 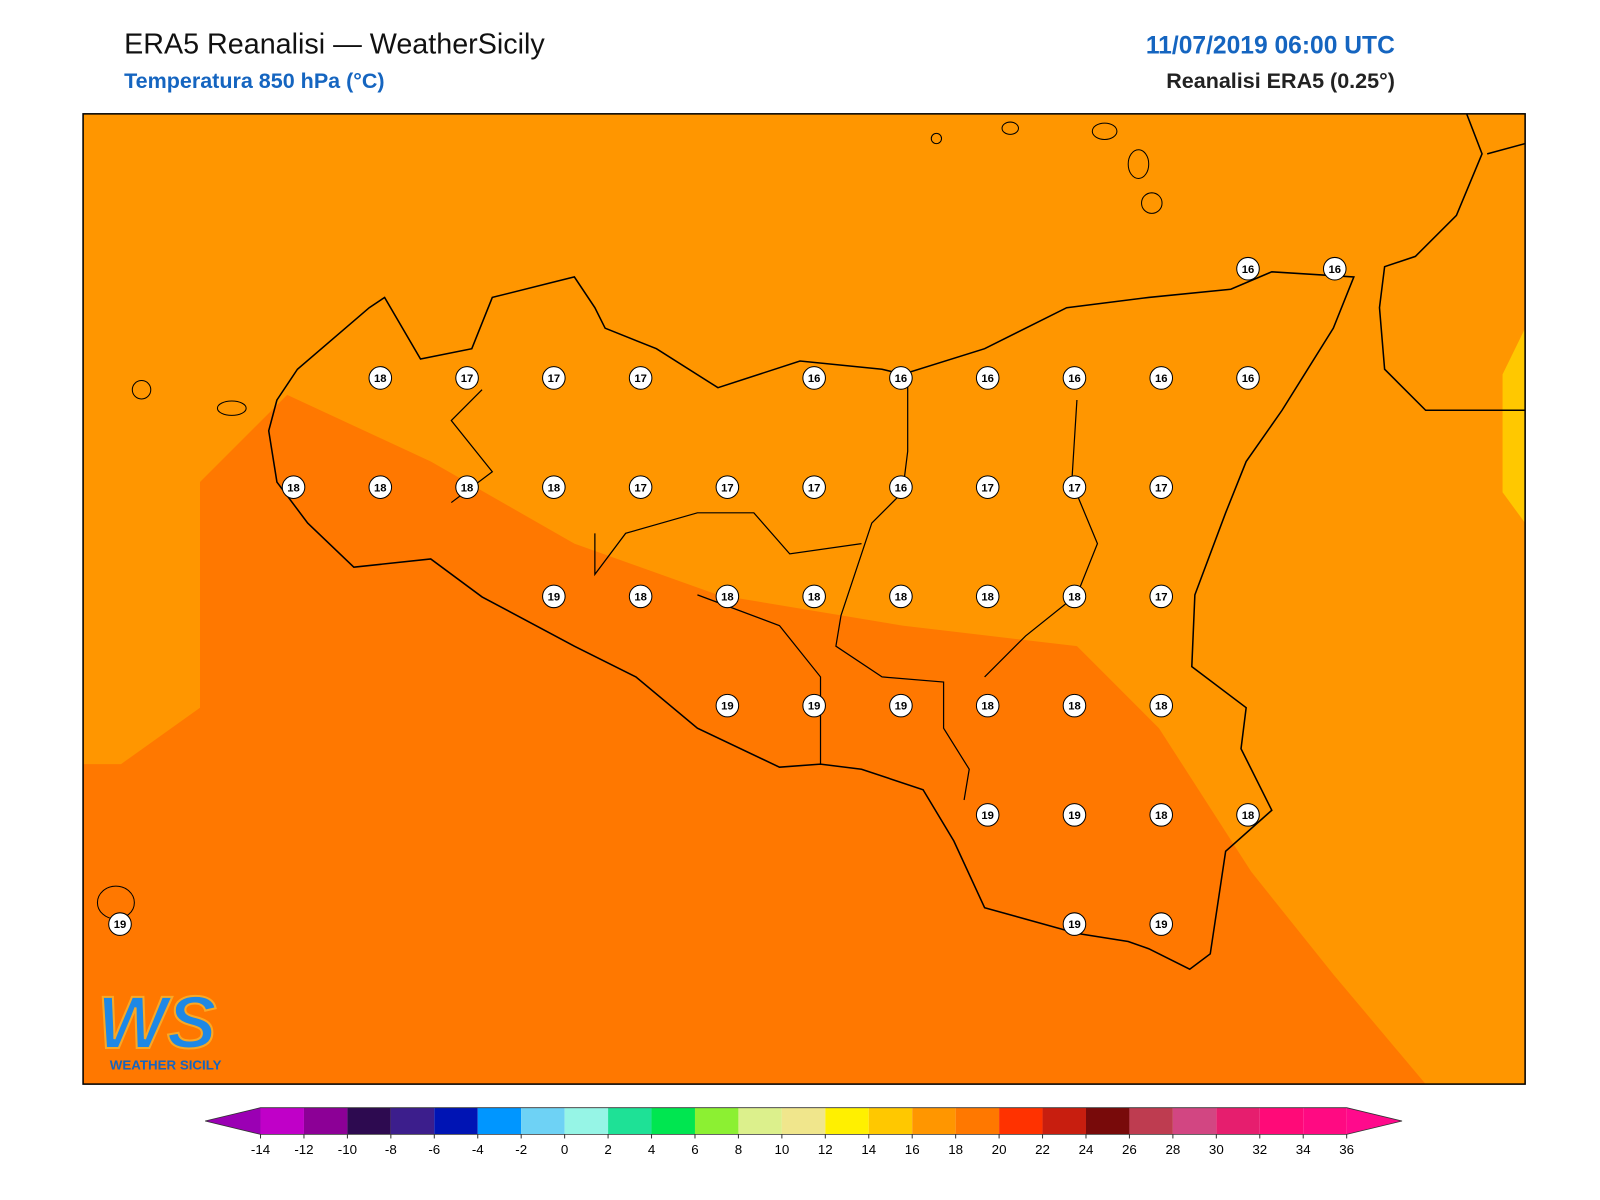 What do you see at coordinates (347, 1149) in the screenshot?
I see `colorbar-tick-label: -10` at bounding box center [347, 1149].